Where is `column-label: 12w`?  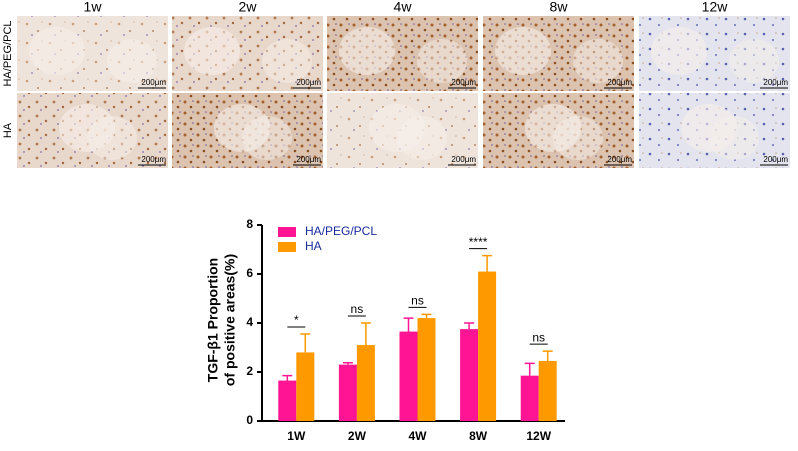 column-label: 12w is located at coordinates (715, 7).